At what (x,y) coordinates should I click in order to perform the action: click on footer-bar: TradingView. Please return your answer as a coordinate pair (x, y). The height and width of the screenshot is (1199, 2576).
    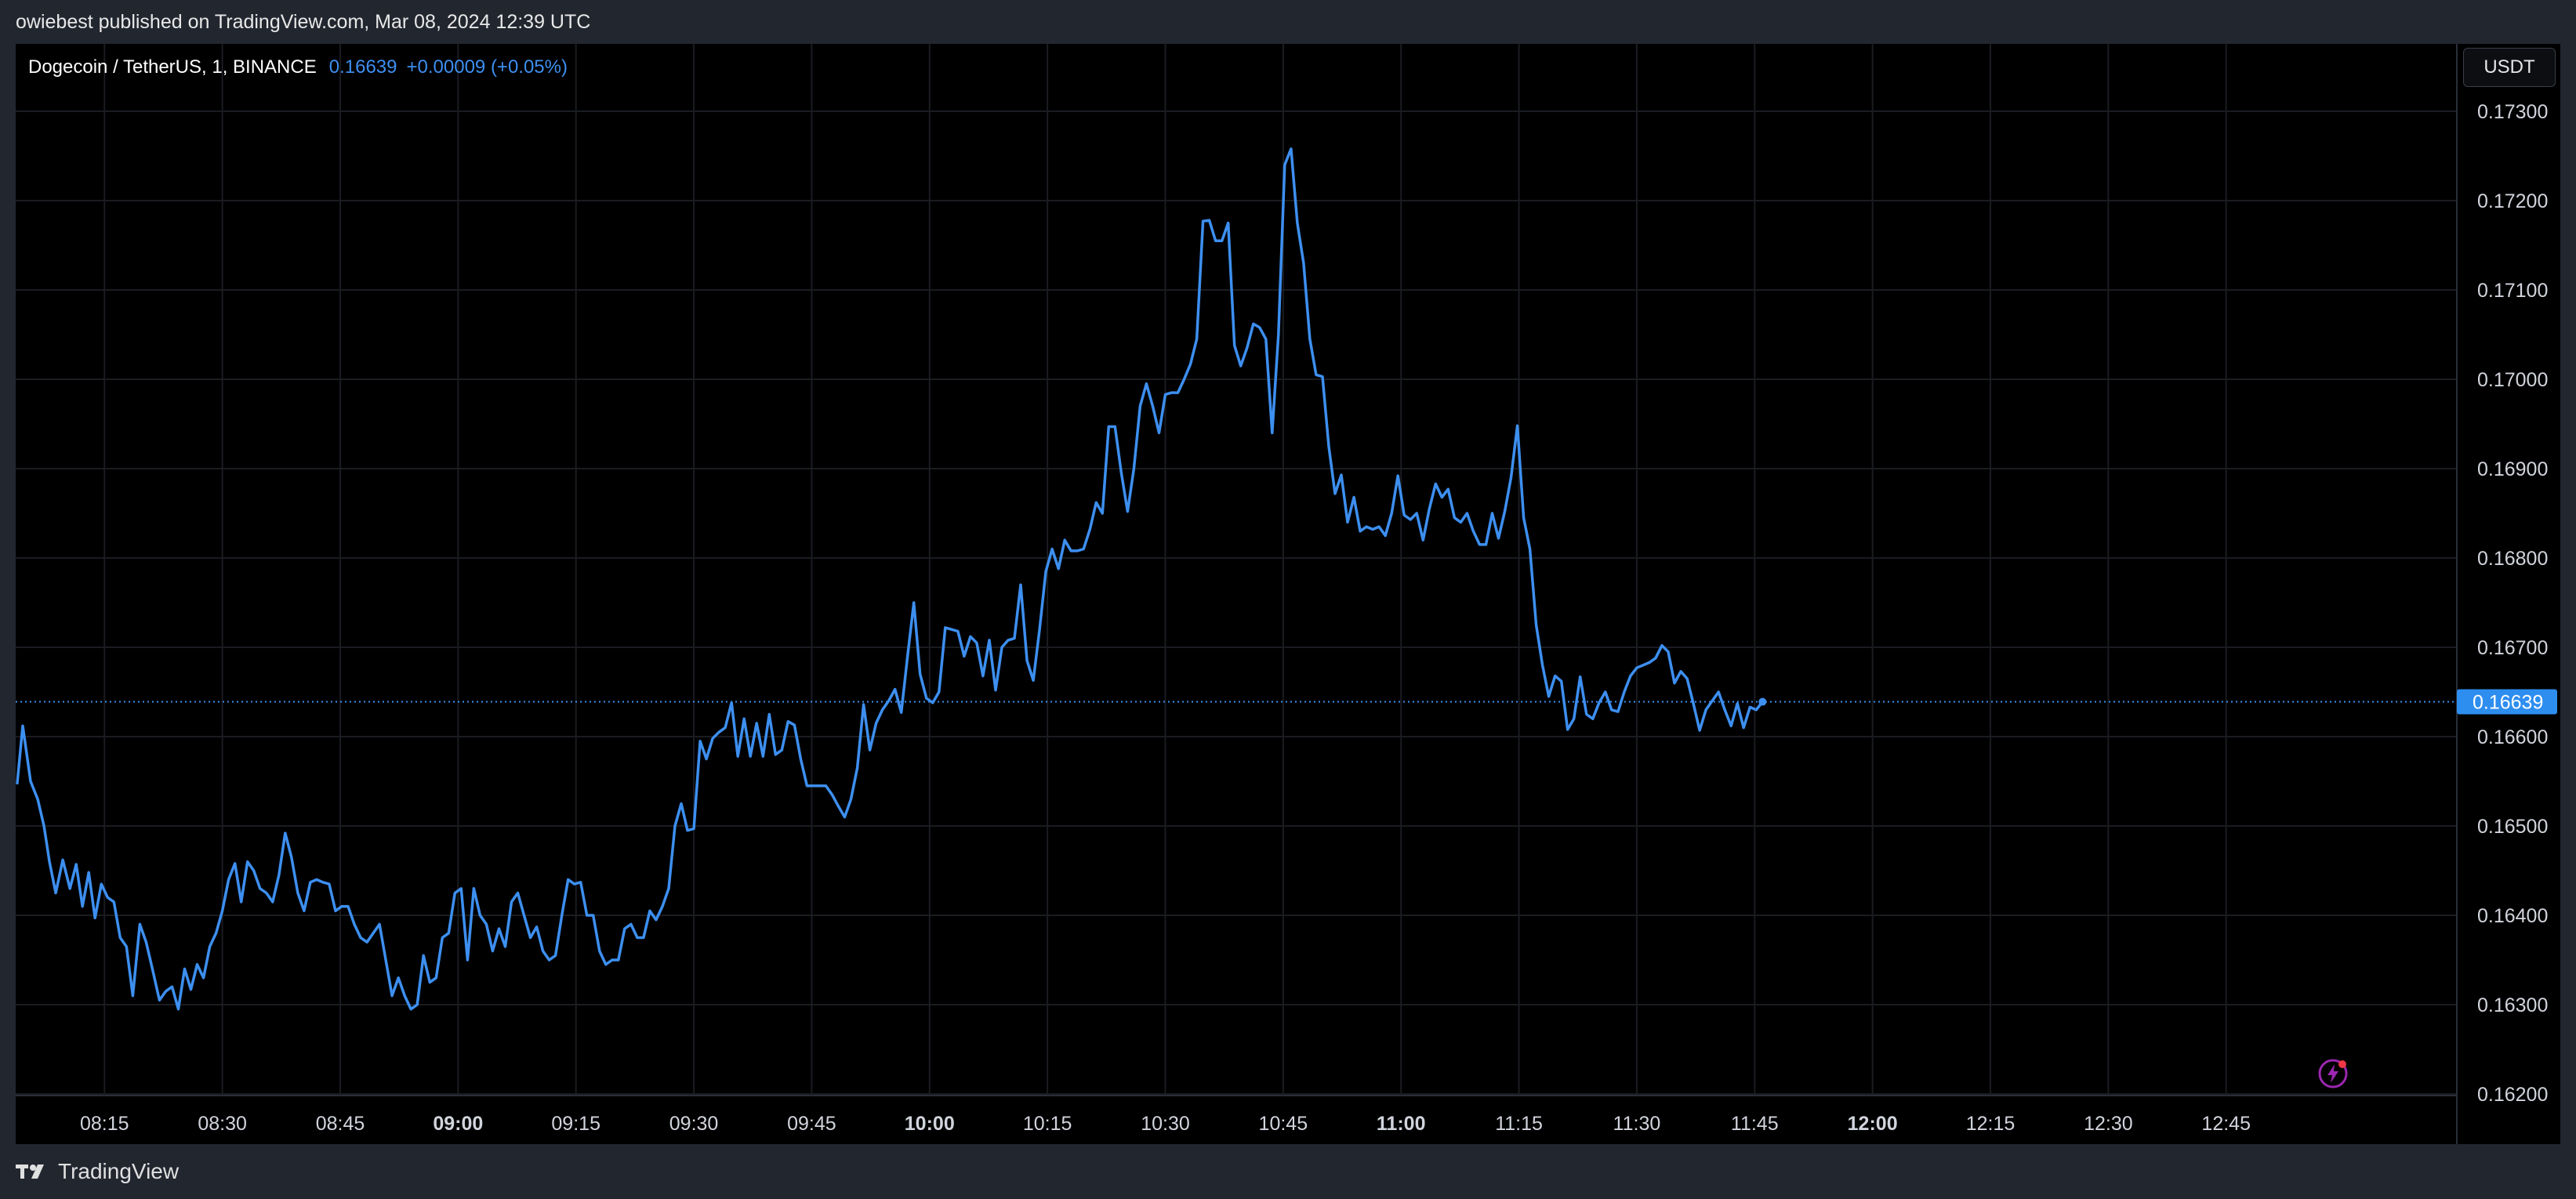
    Looking at the image, I should click on (1288, 1172).